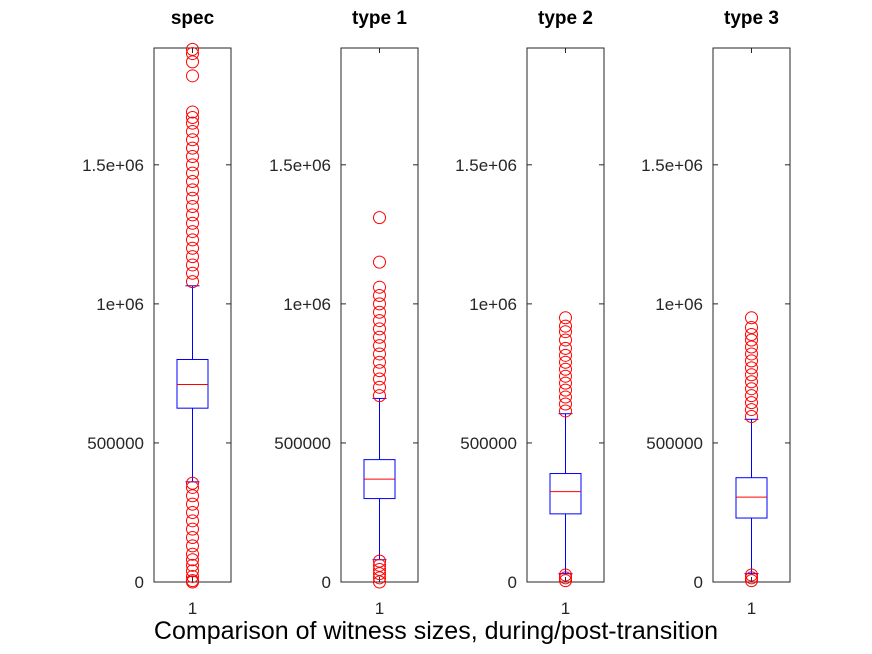 The image size is (872, 654). What do you see at coordinates (115, 443) in the screenshot?
I see `panel-1-ytick-label: 500000` at bounding box center [115, 443].